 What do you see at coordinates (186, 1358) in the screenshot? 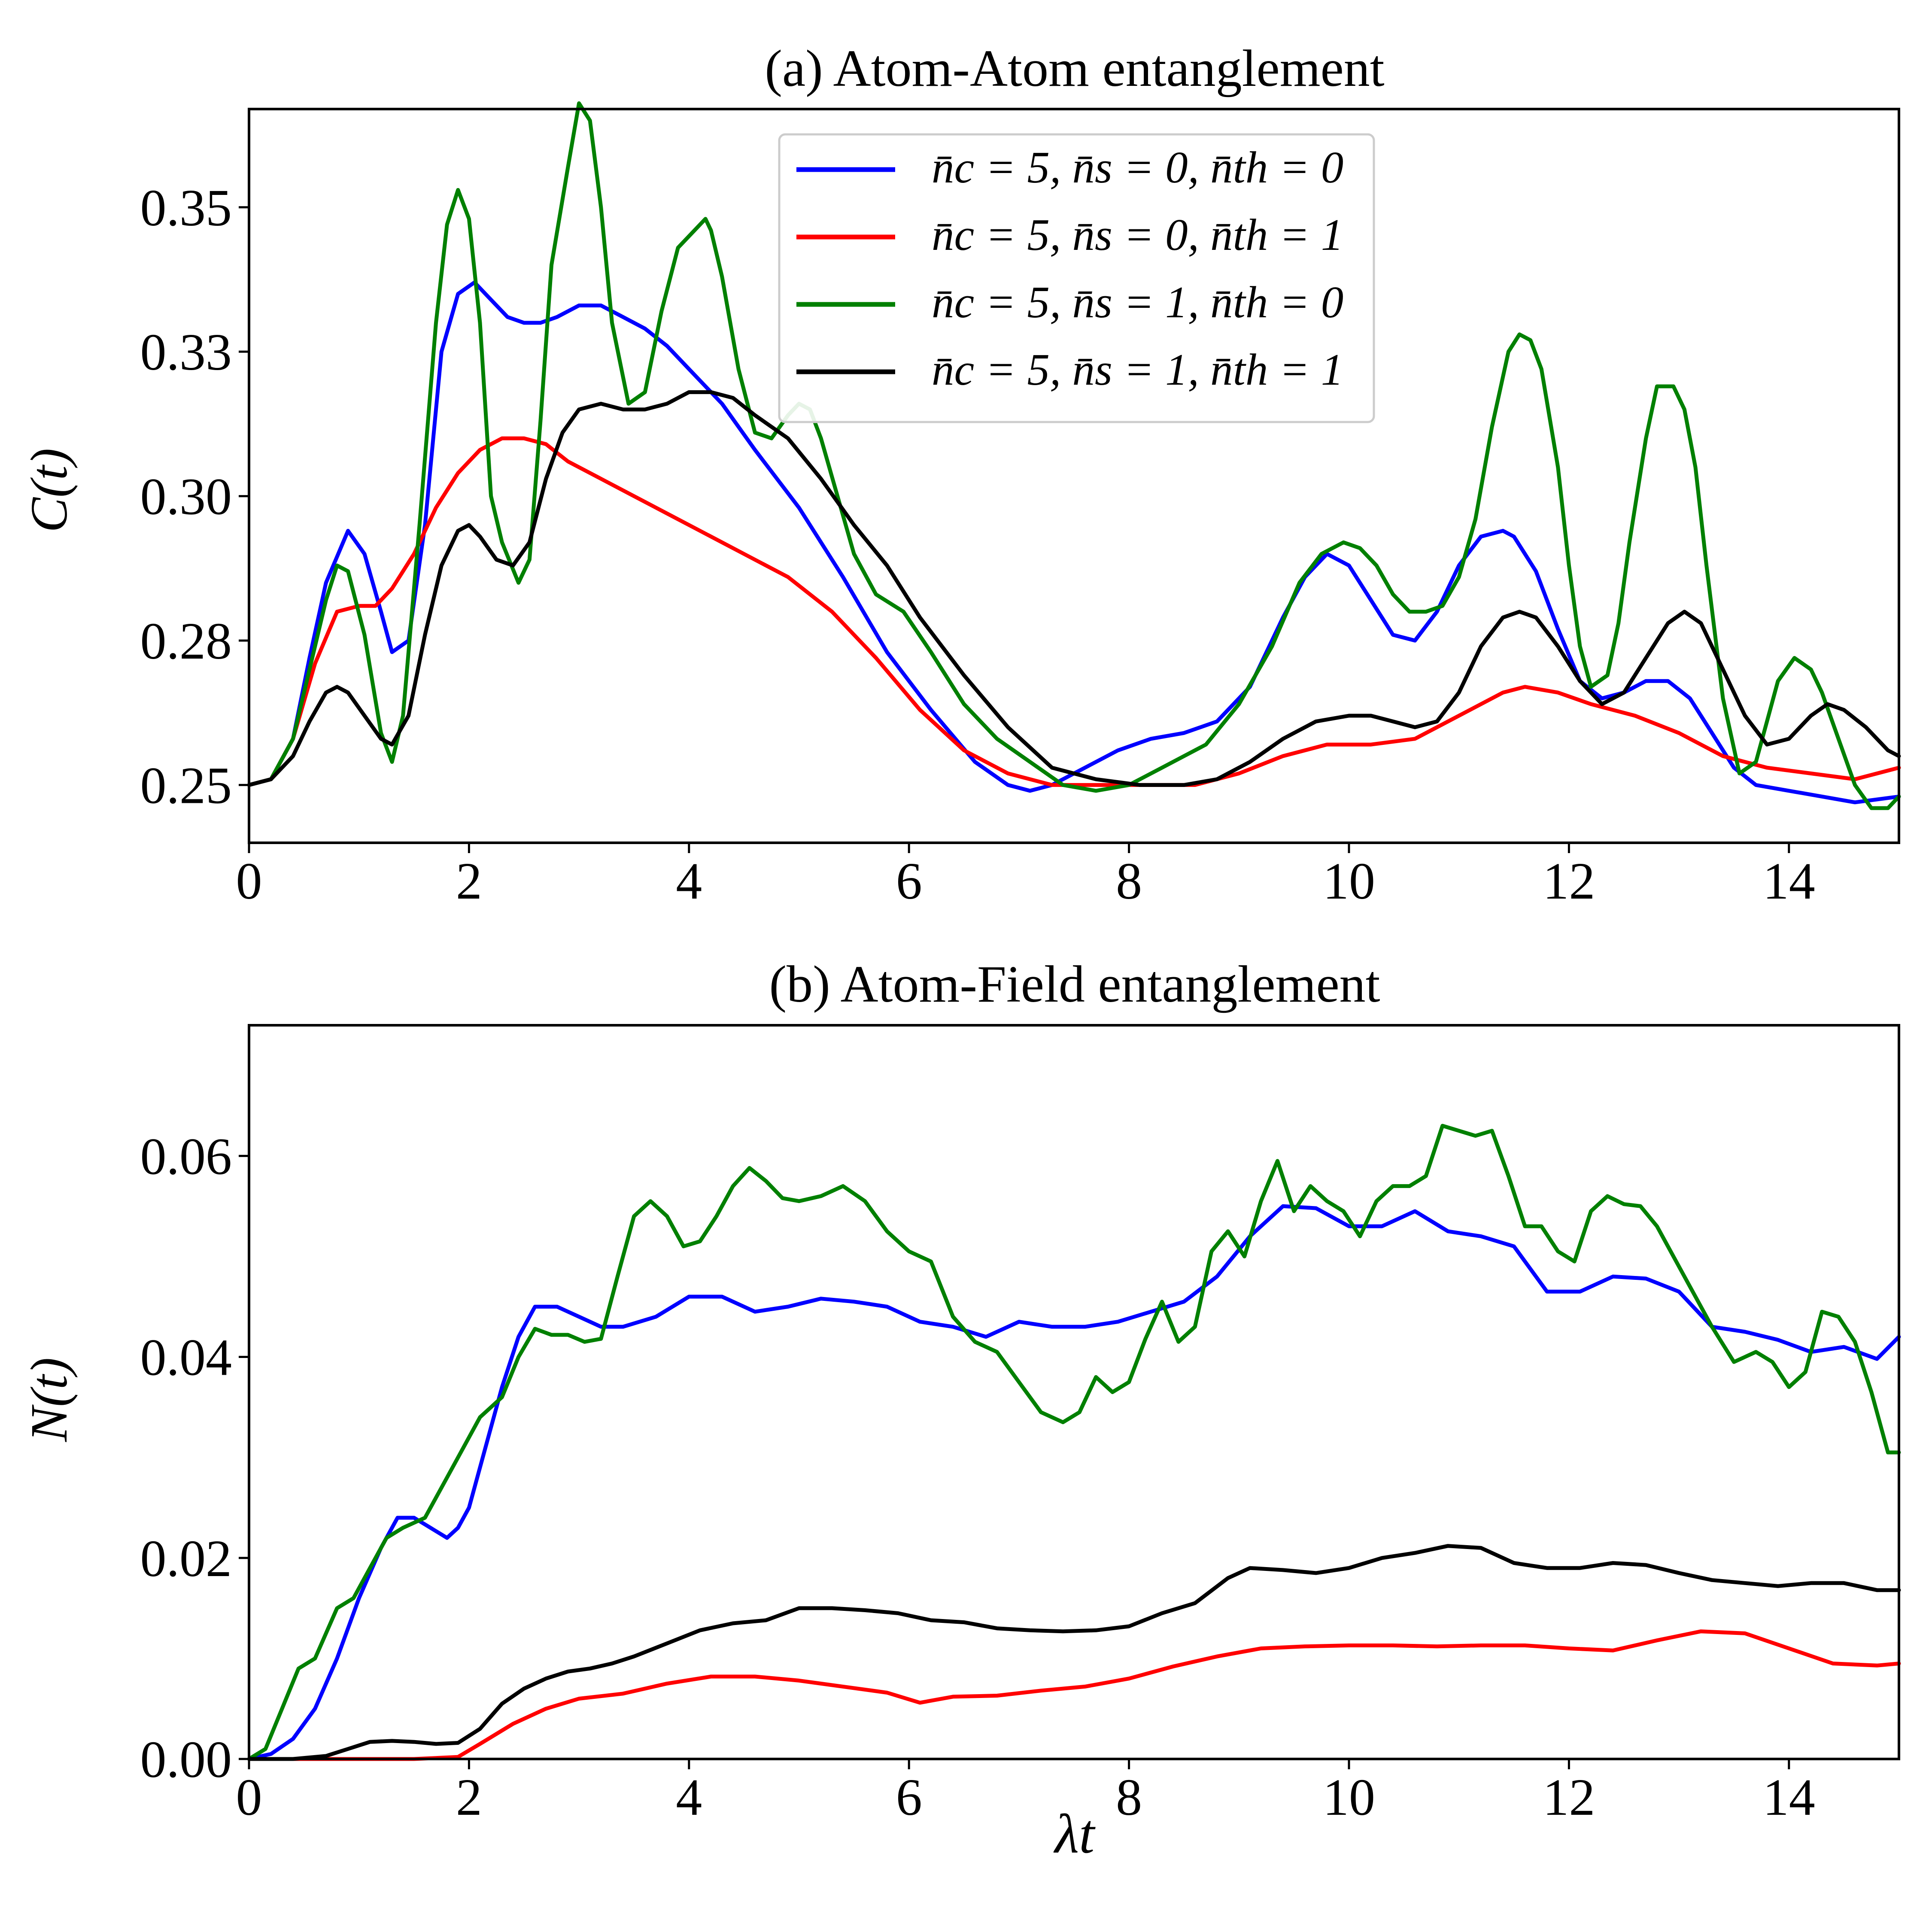
I see `y-tick-label: 0.04` at bounding box center [186, 1358].